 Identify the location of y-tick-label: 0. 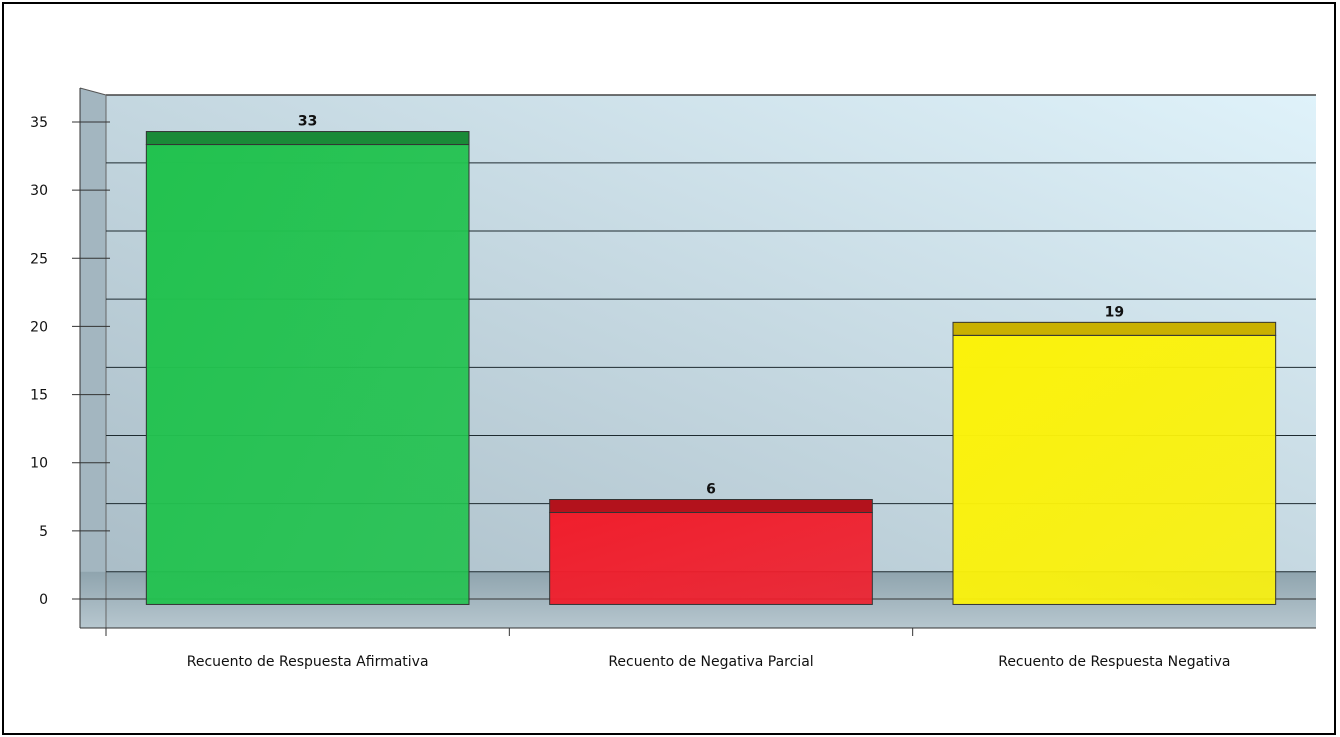
(43, 600).